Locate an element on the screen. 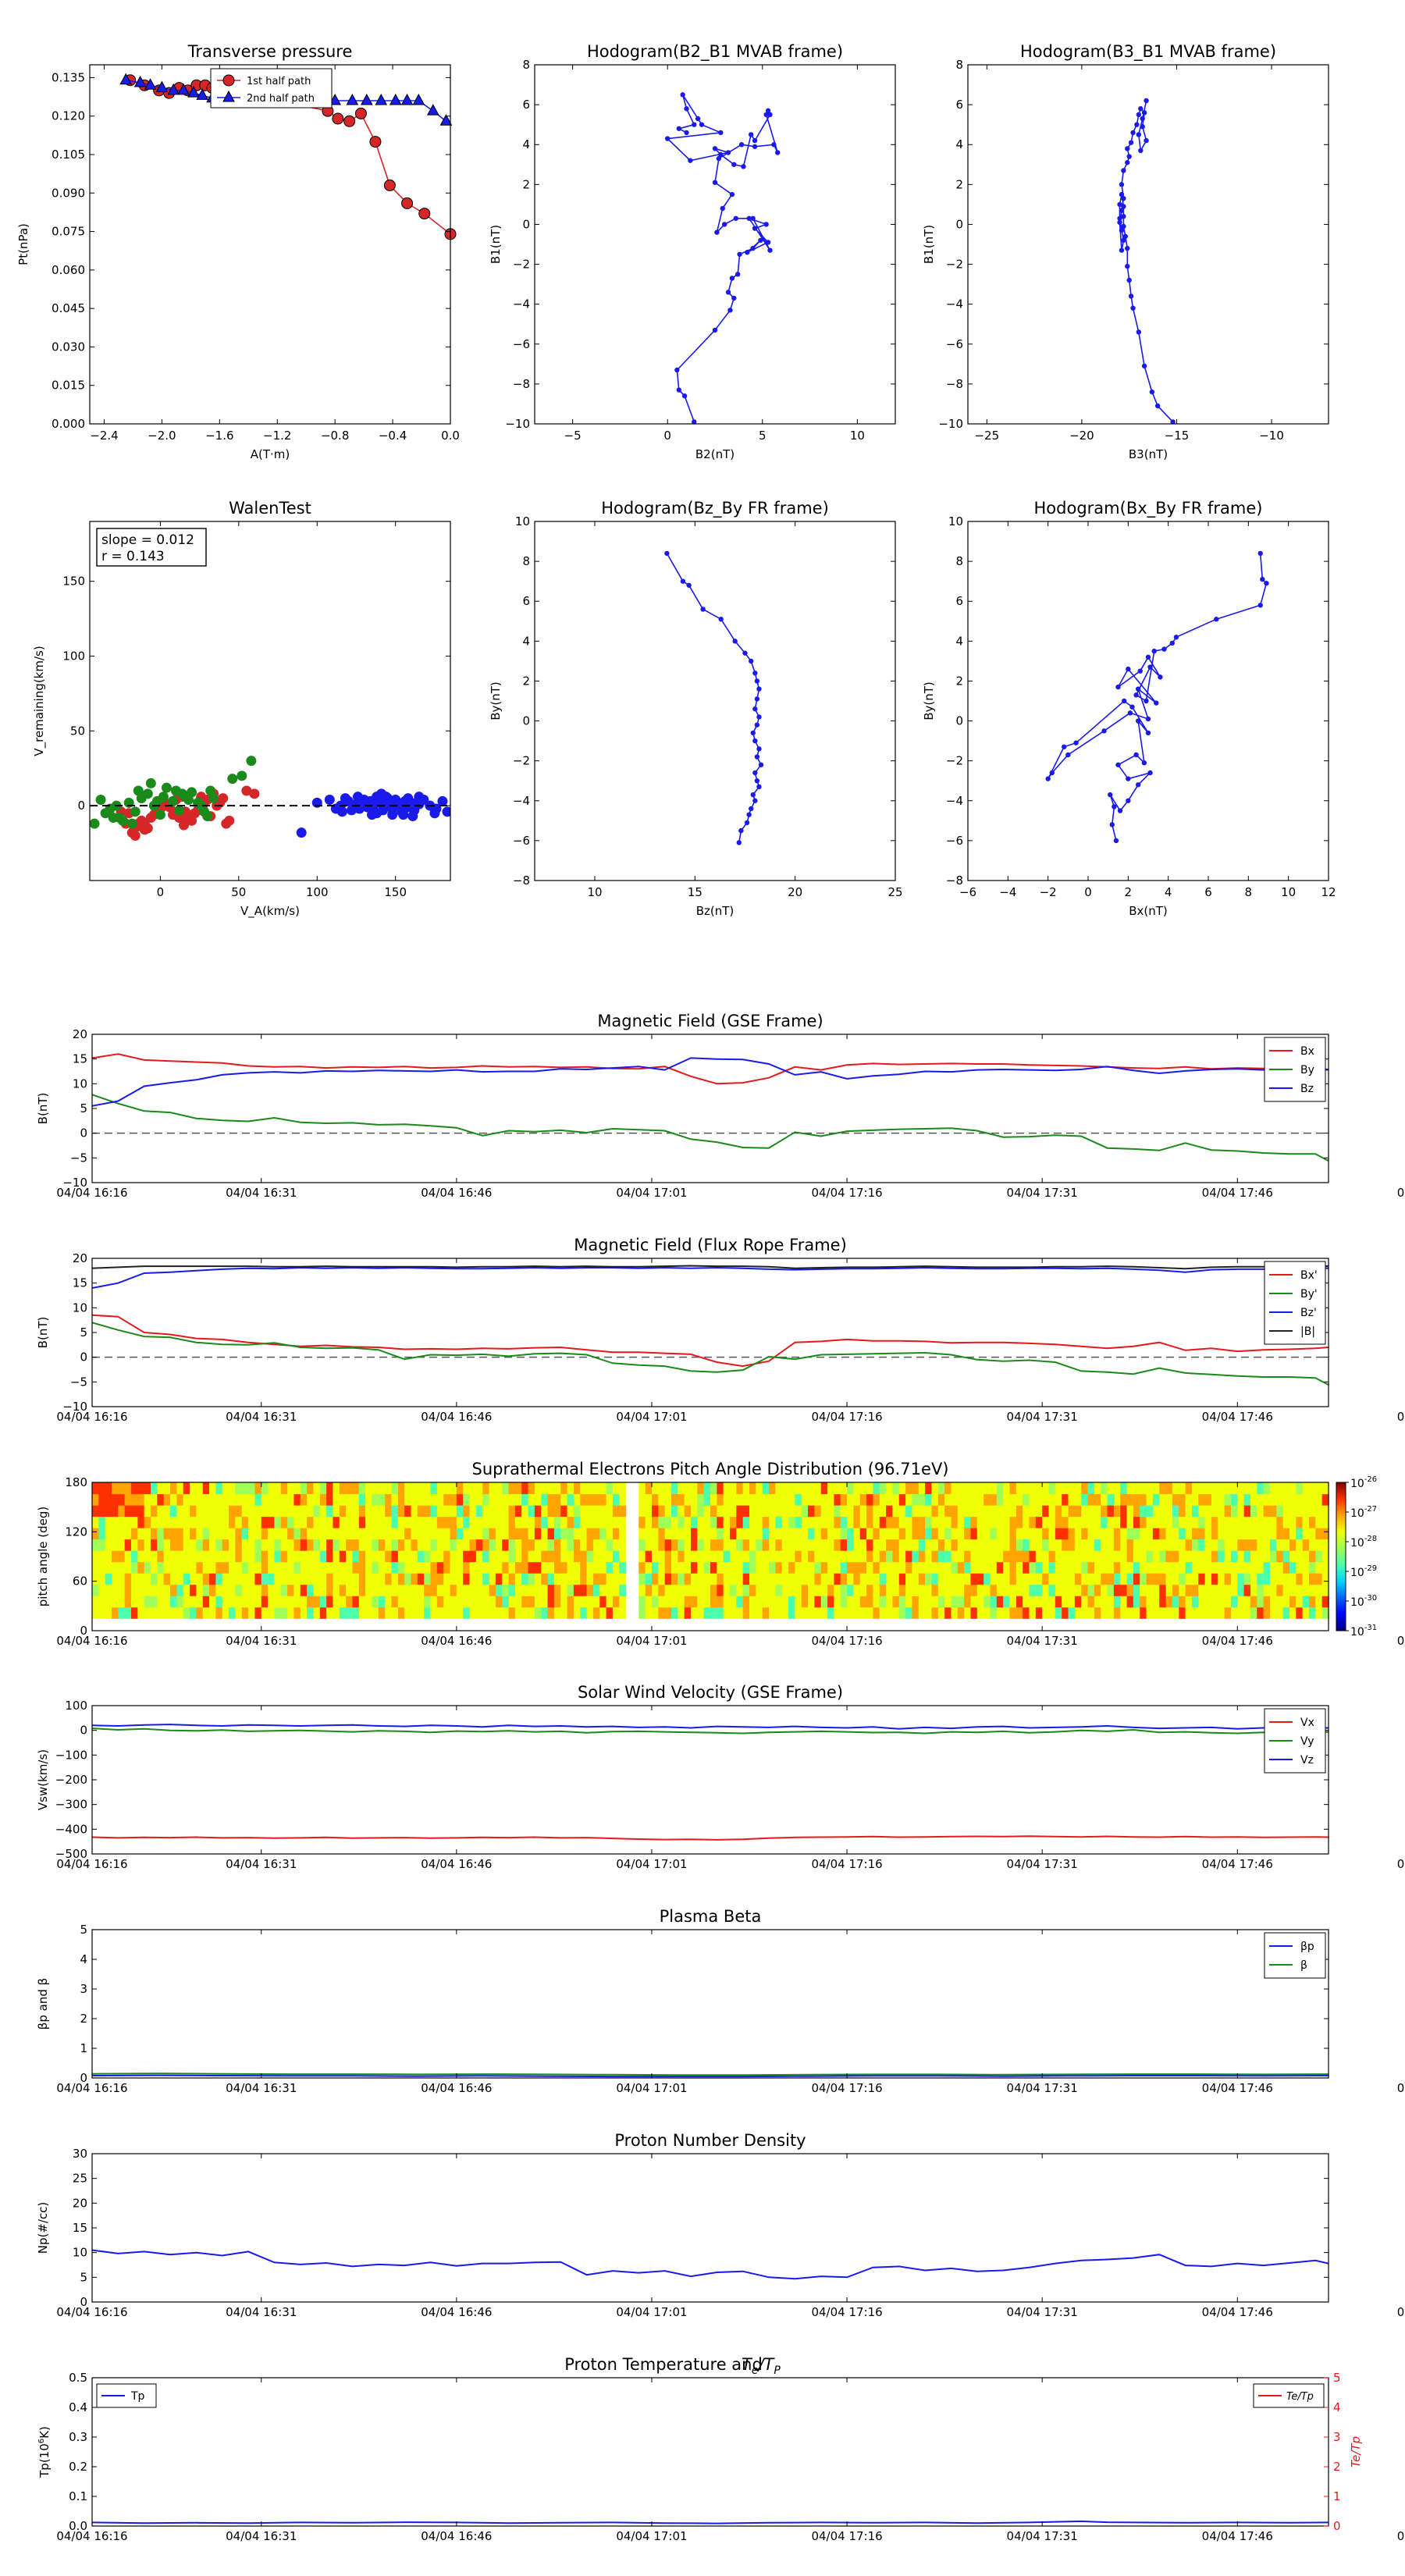 The width and height of the screenshot is (1405, 2576). legend-label: 1st half path is located at coordinates (279, 81).